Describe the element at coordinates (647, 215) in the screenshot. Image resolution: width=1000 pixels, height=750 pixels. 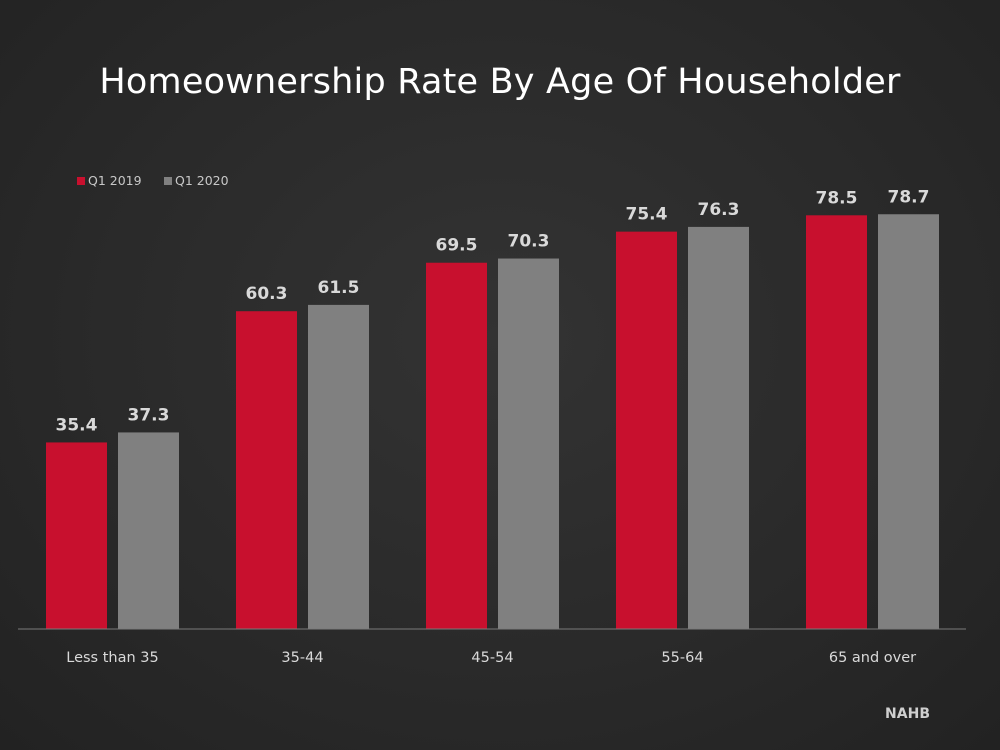
I see `value-label: 75.4` at that location.